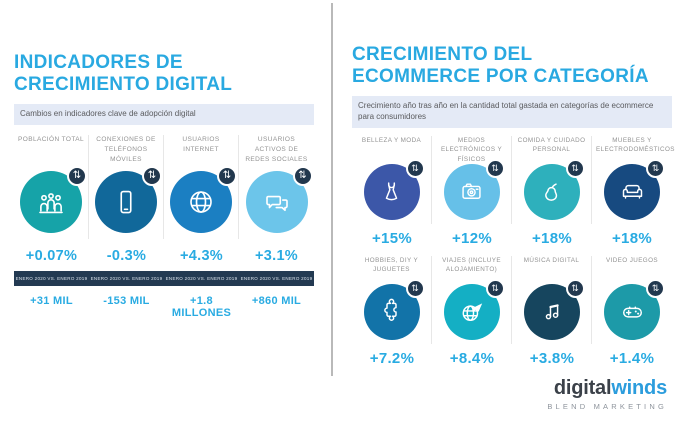 This screenshot has height=424, width=677. What do you see at coordinates (472, 358) in the screenshot?
I see `category-percent: +8.4%` at bounding box center [472, 358].